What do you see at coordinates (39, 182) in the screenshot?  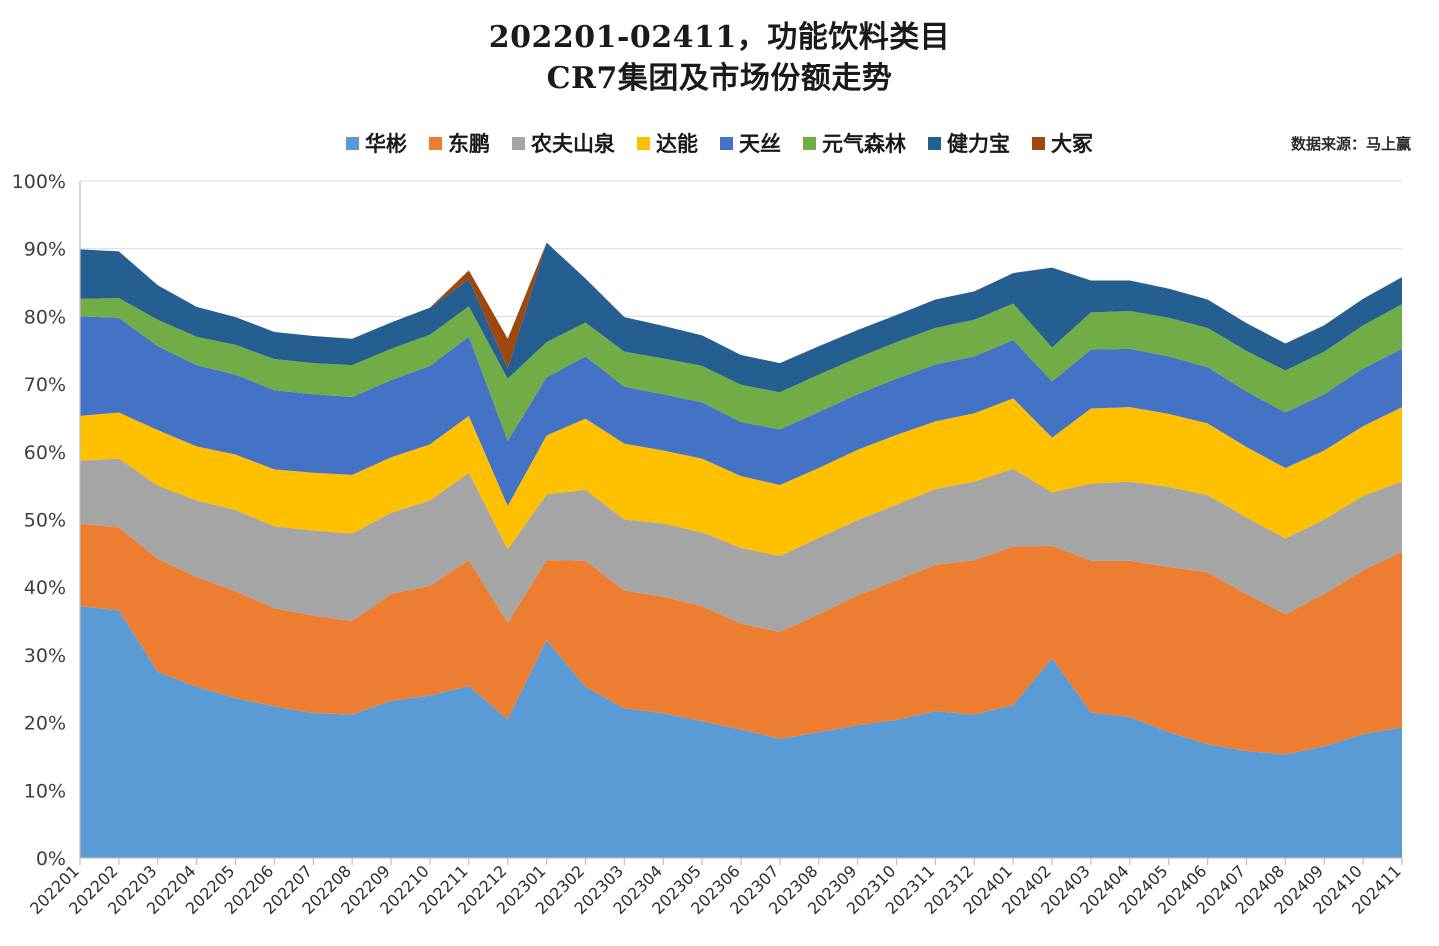 I see `y-axis-tick-label: 100%` at bounding box center [39, 182].